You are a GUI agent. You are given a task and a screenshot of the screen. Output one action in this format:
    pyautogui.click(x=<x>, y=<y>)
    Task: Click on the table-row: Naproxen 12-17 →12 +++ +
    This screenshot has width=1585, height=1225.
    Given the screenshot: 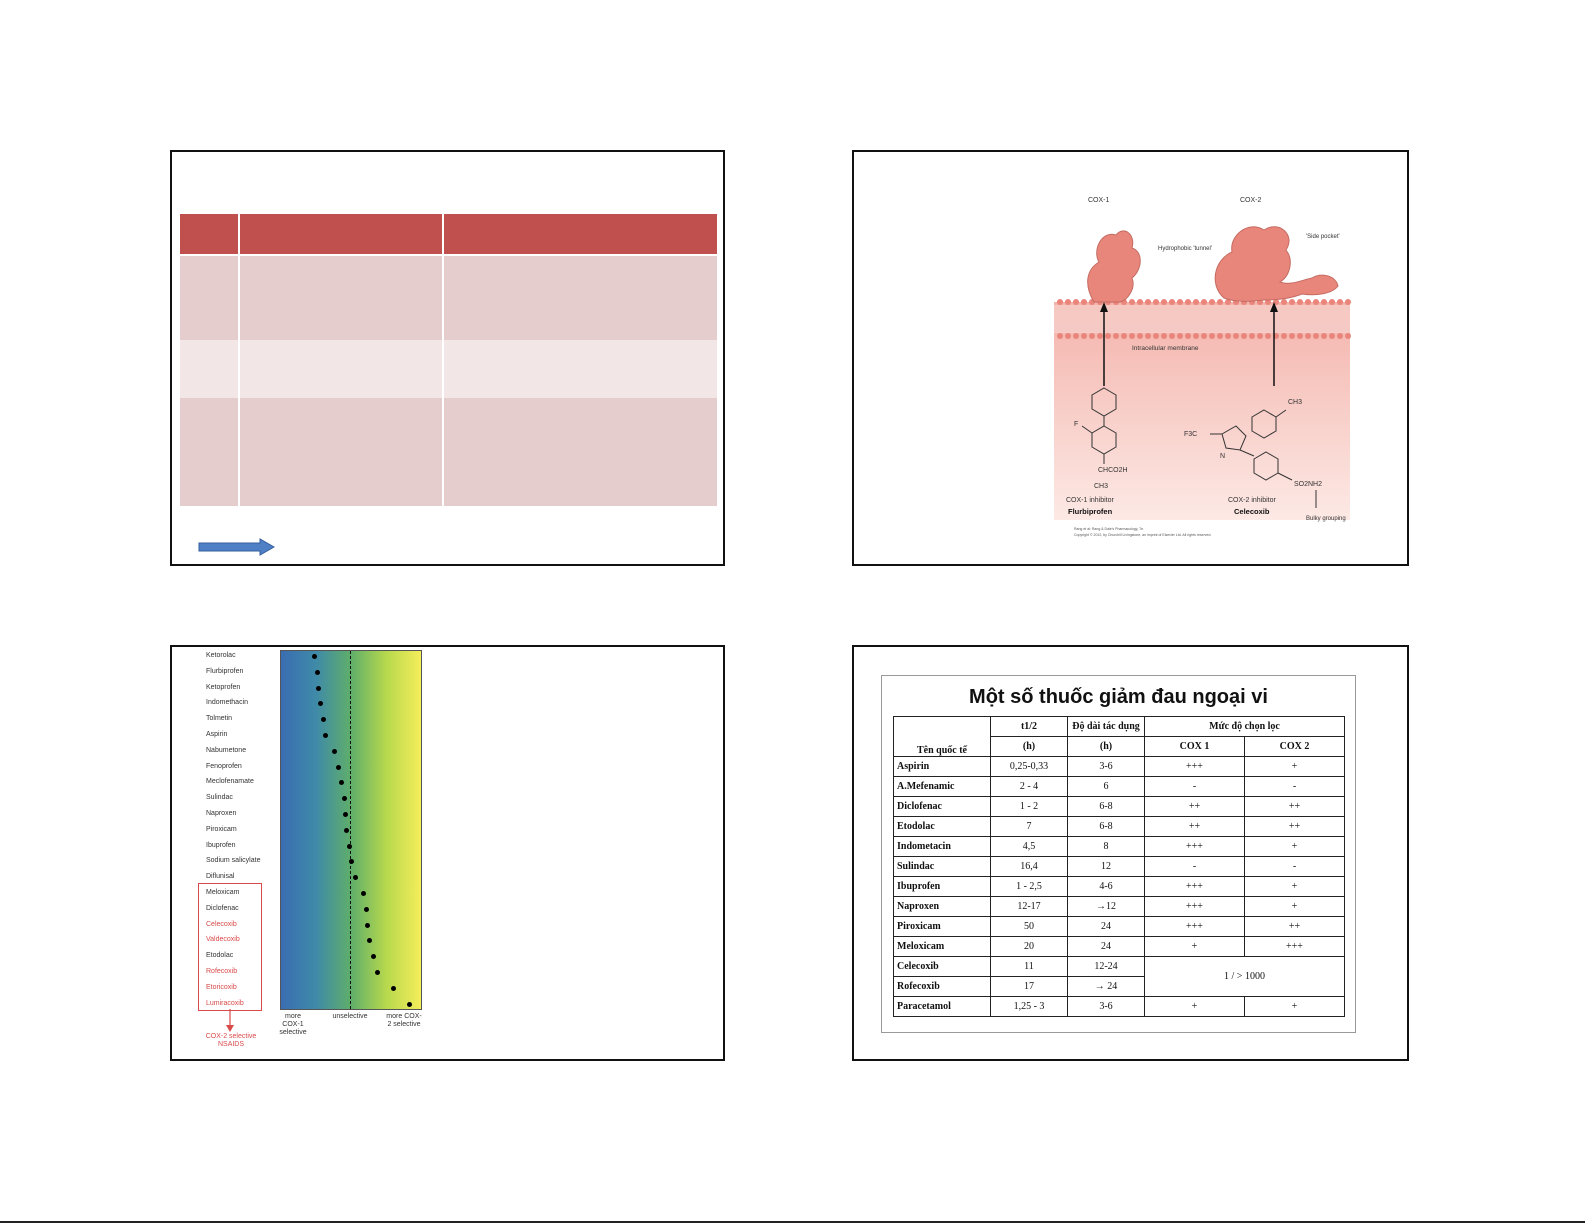 What is the action you would take?
    pyautogui.click(x=1119, y=906)
    